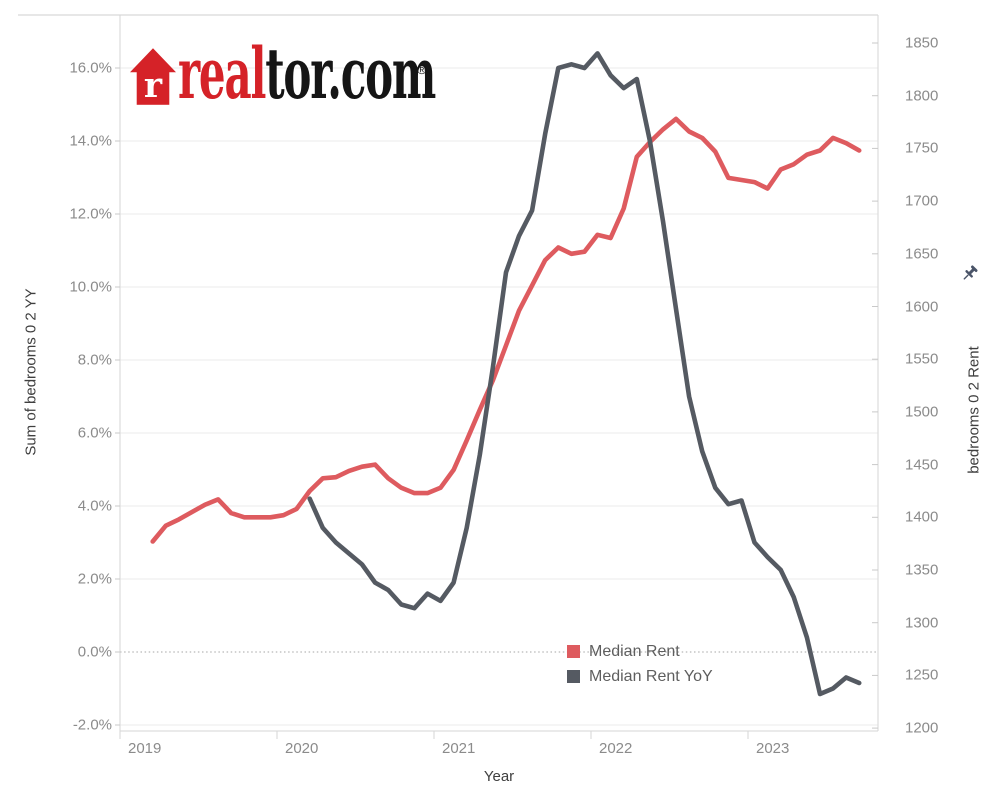 Image resolution: width=1000 pixels, height=800 pixels. What do you see at coordinates (145, 748) in the screenshot?
I see `x-axis-year-label: 2019` at bounding box center [145, 748].